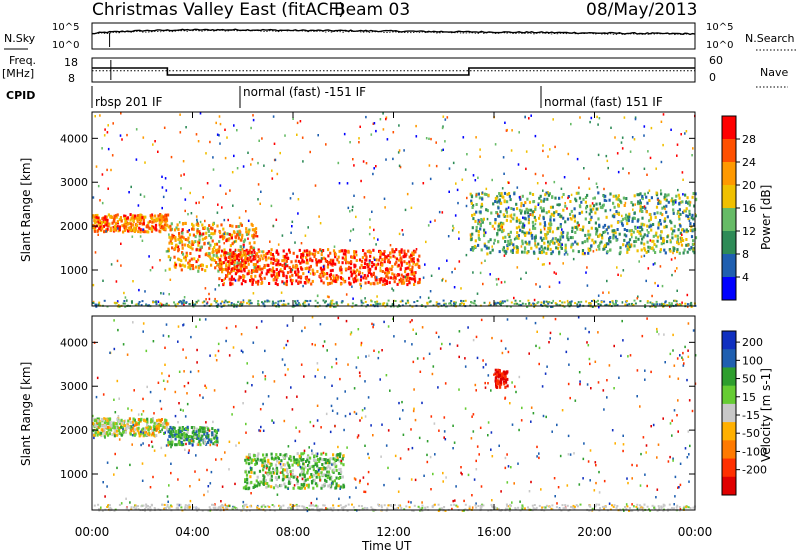 The height and width of the screenshot is (554, 800). What do you see at coordinates (774, 72) in the screenshot?
I see `nave-label: Nave` at bounding box center [774, 72].